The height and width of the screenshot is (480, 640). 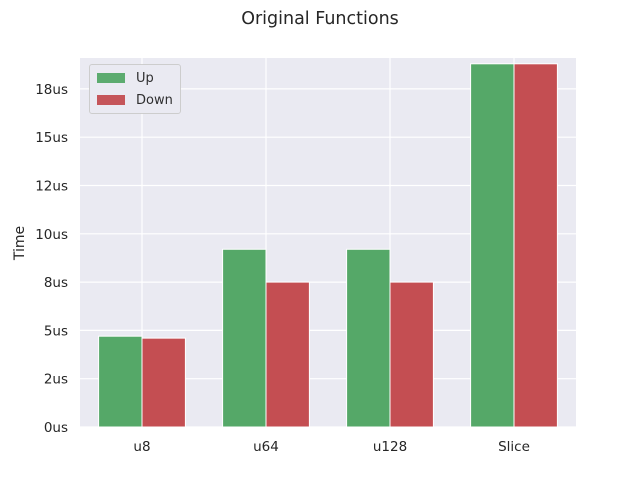 What do you see at coordinates (51, 138) in the screenshot?
I see `y-tick-label: 15us` at bounding box center [51, 138].